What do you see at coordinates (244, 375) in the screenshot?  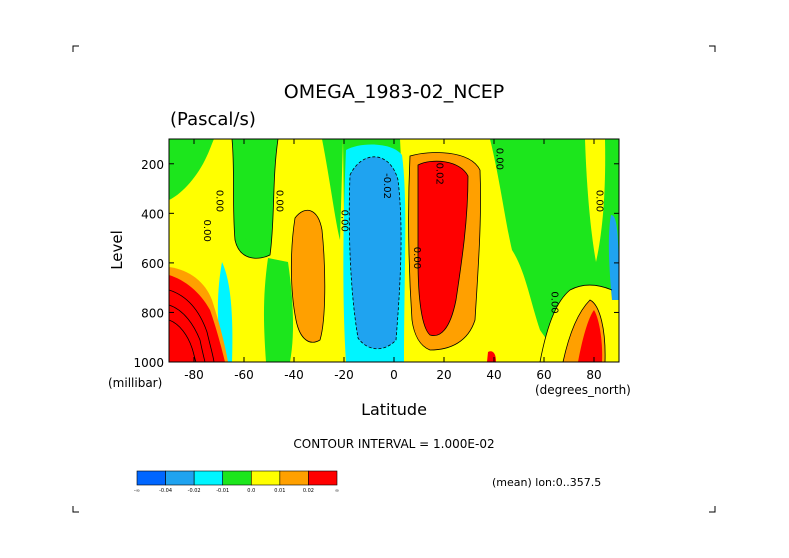 I see `x-tick-label: -60` at bounding box center [244, 375].